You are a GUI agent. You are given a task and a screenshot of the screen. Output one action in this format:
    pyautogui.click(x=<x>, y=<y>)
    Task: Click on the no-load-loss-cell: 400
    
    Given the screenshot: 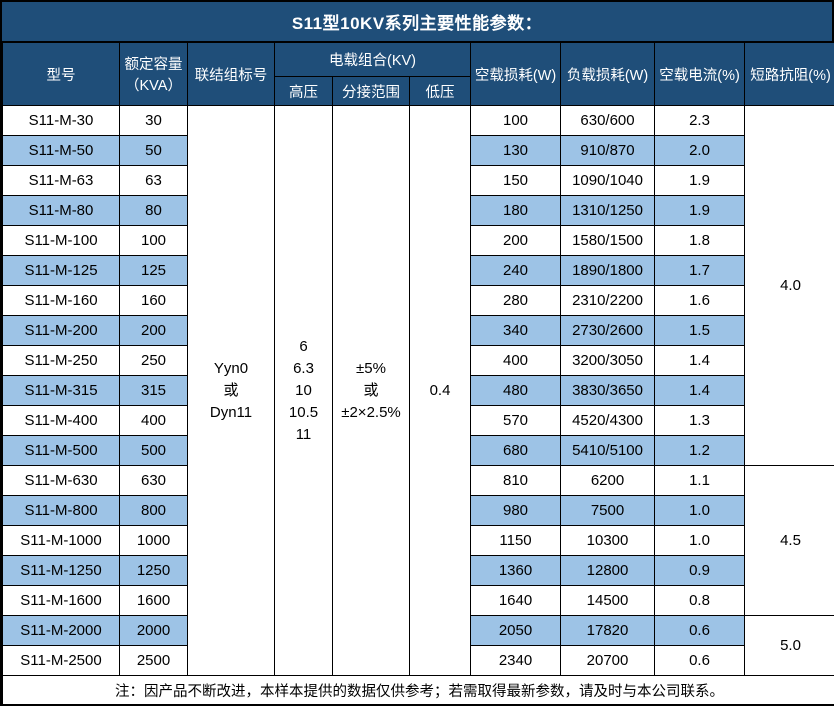 What is the action you would take?
    pyautogui.click(x=516, y=360)
    